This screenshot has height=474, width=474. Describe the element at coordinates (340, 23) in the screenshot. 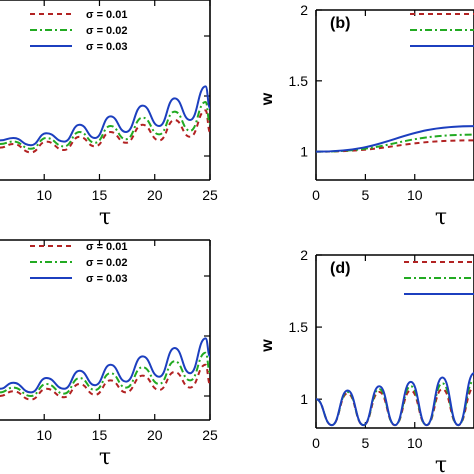

I see `panel-label: (b)` at that location.